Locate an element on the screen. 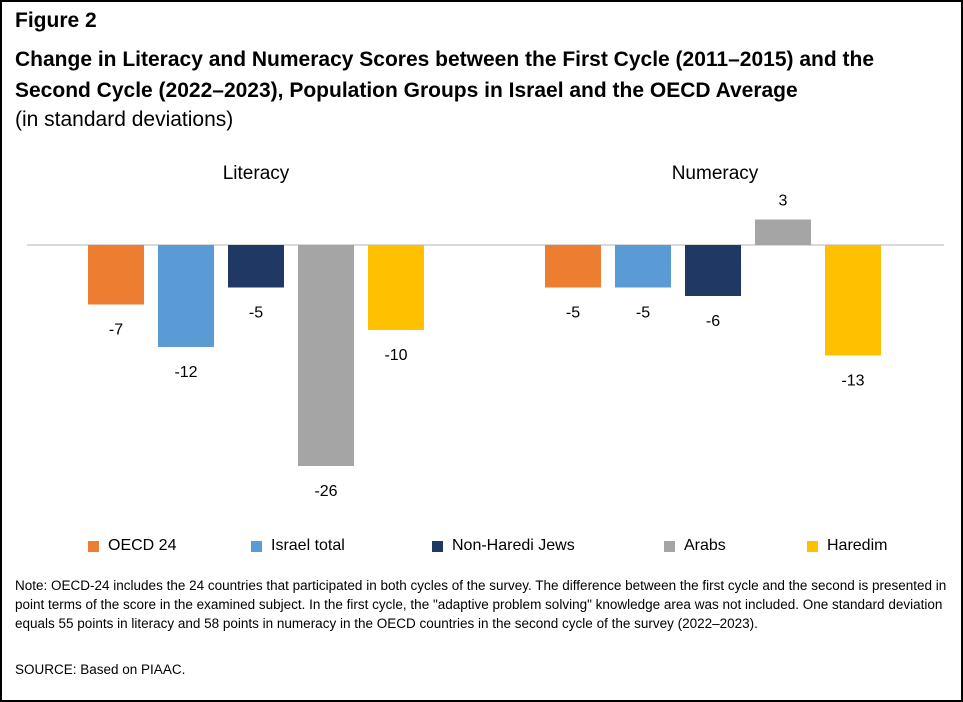  data-label-numeracy-oecd-24: -5 is located at coordinates (573, 313).